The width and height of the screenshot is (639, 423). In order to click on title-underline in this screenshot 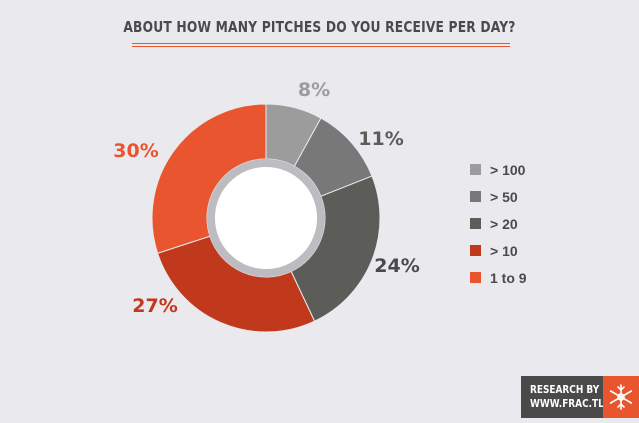, I will do `click(321, 43)`.